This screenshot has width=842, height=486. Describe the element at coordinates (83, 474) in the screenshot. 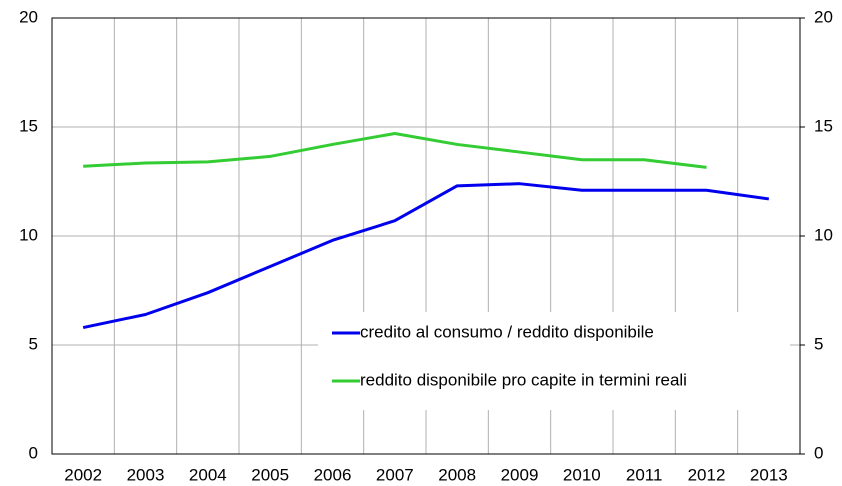

I see `x-tick-label: 2002` at that location.